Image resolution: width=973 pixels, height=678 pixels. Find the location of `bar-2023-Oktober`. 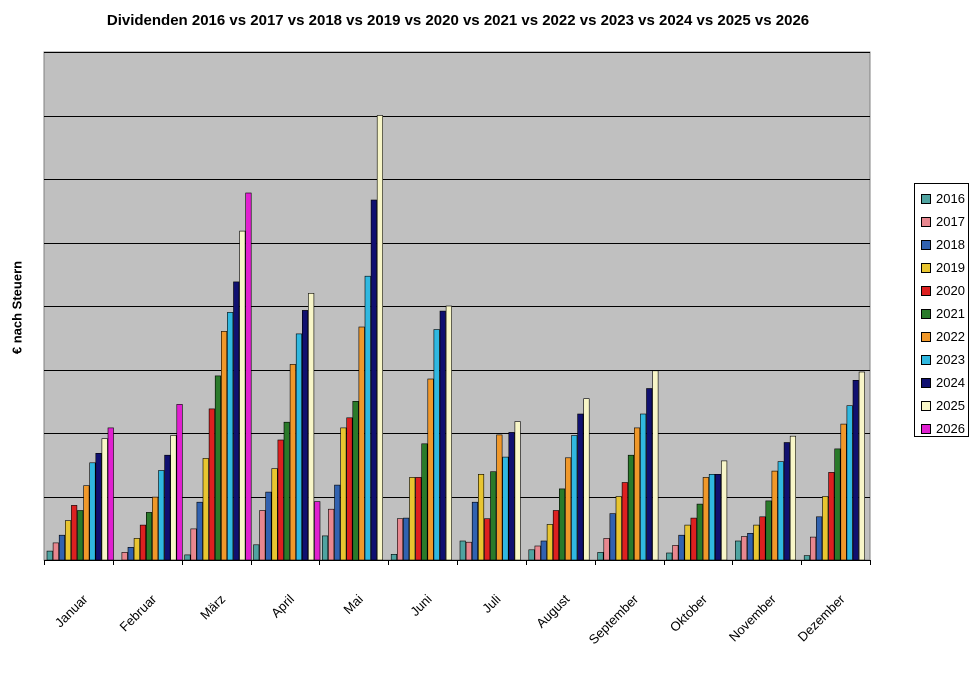

bar-2023-Oktober is located at coordinates (712, 517).